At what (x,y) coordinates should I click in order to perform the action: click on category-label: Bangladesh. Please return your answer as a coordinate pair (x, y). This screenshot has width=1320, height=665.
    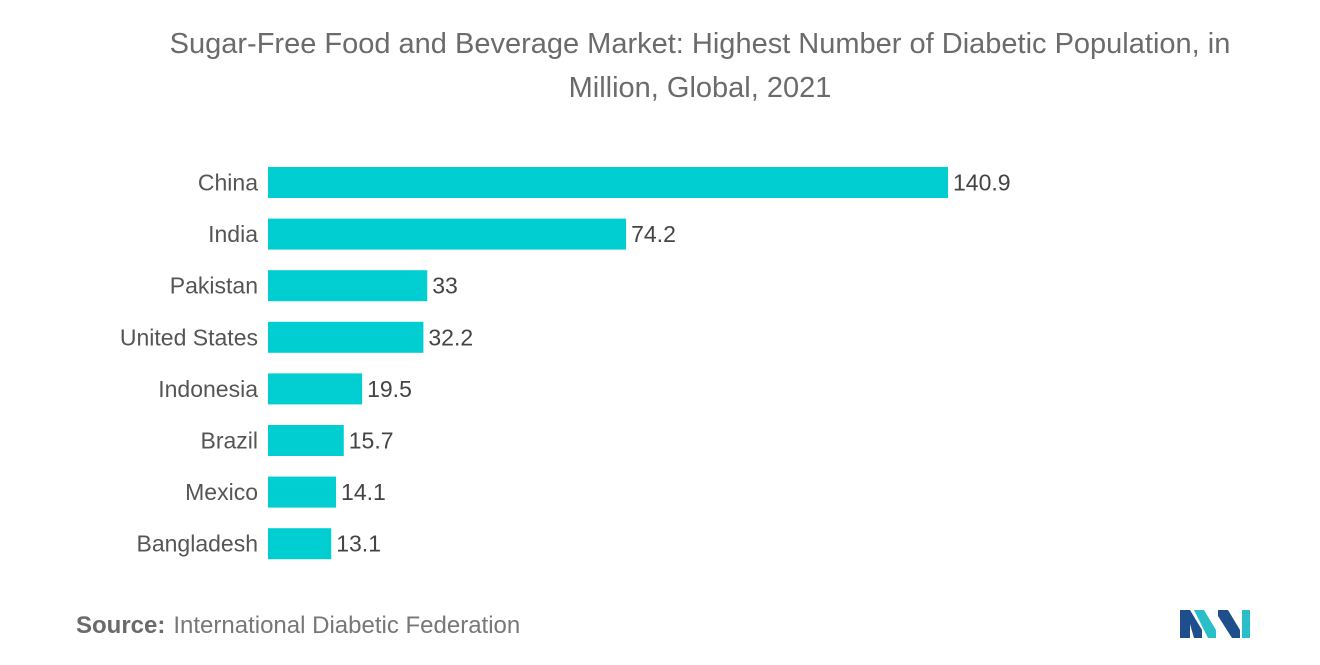
    Looking at the image, I should click on (198, 544).